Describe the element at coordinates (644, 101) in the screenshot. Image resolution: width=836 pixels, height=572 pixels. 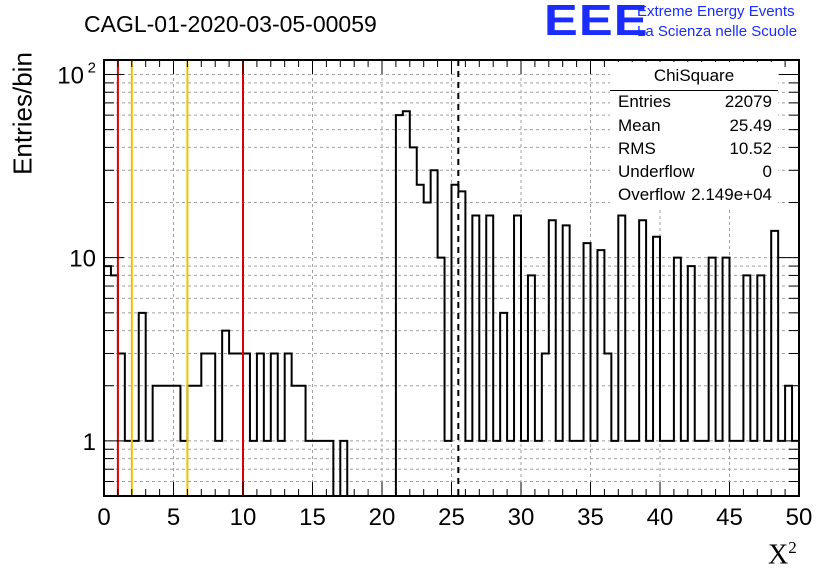
I see `stats-key: Entries` at that location.